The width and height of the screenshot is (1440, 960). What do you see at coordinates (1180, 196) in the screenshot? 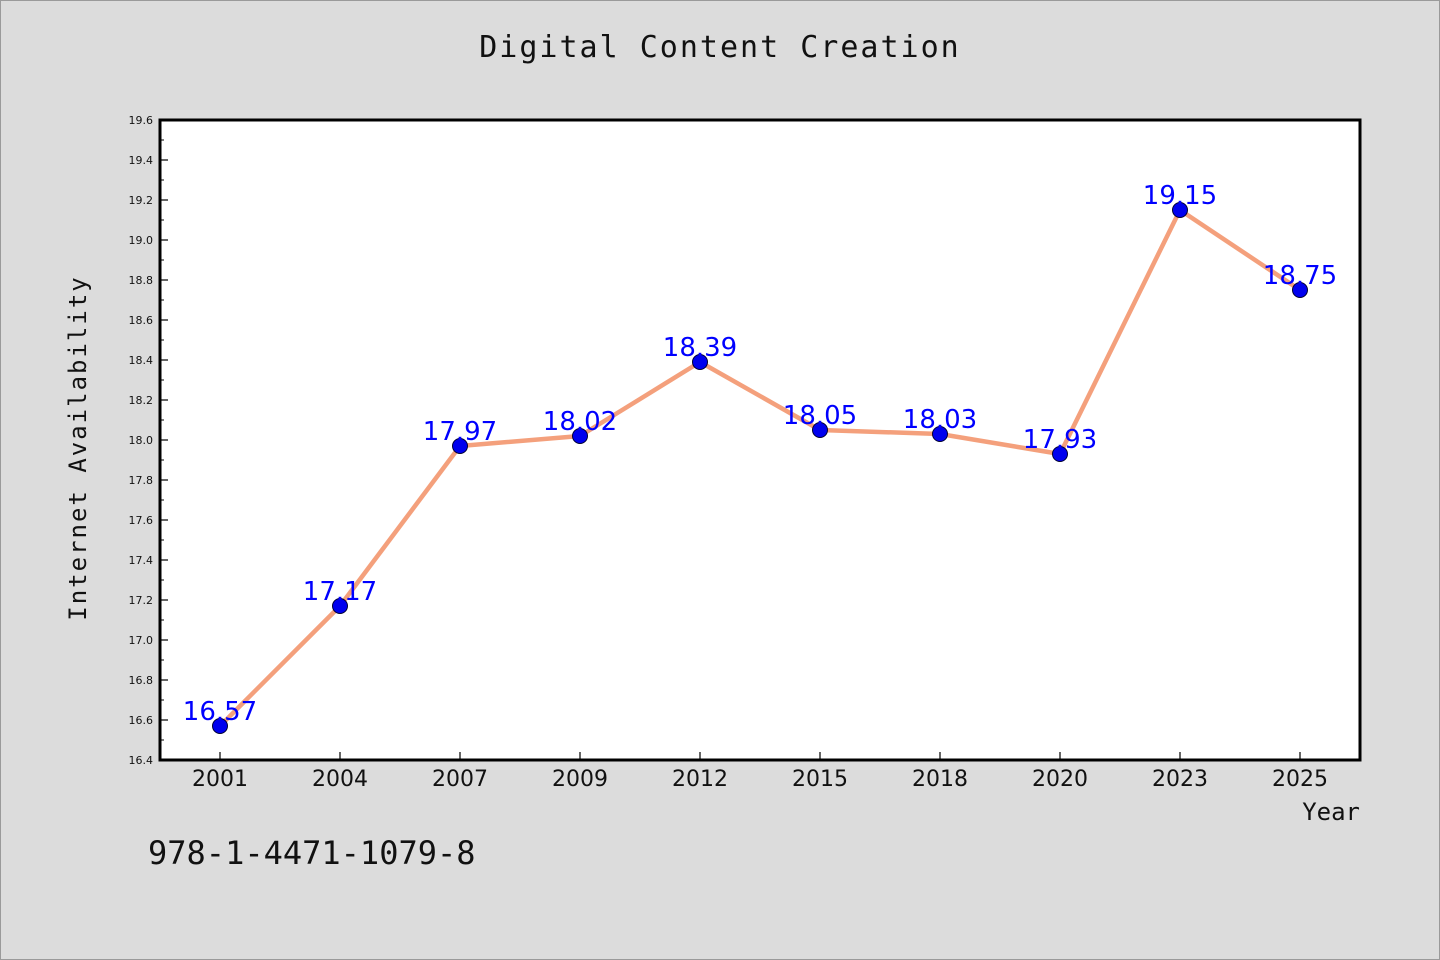
I see `data-label: 19.15` at bounding box center [1180, 196].